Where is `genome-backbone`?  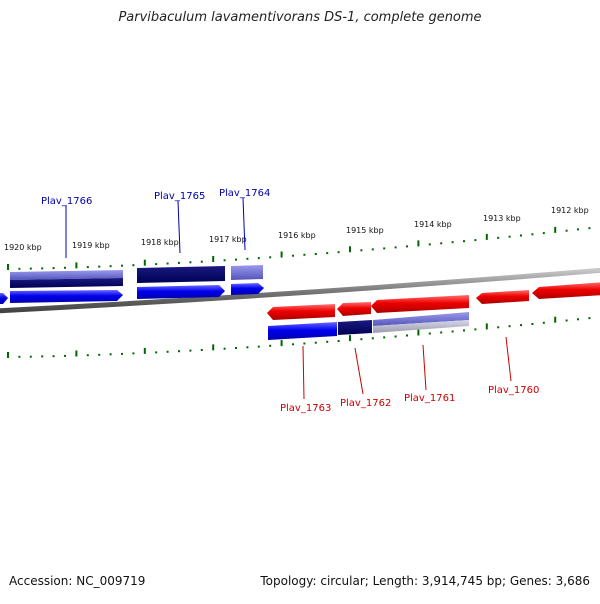
genome-backbone is located at coordinates (300, 290).